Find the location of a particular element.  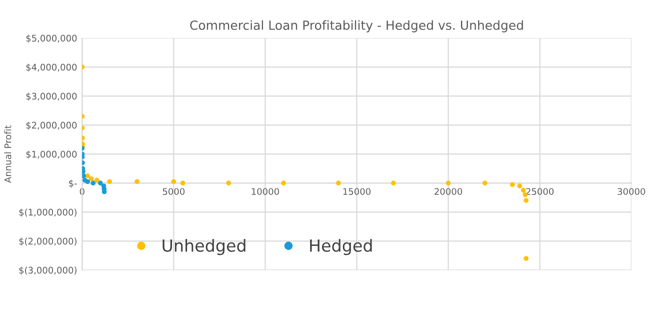

y-tick-label: $- is located at coordinates (73, 184).